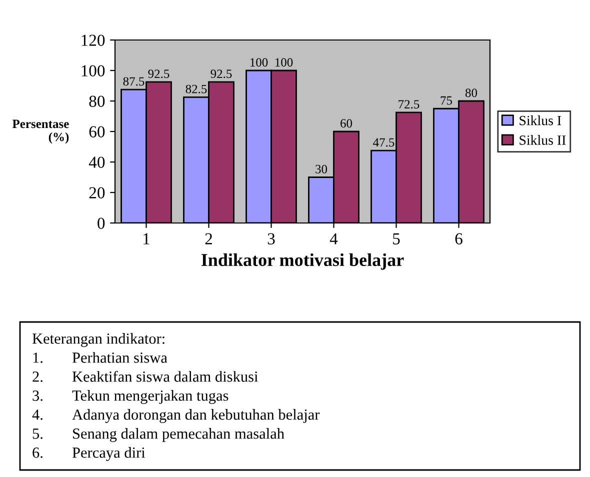  Describe the element at coordinates (334, 238) in the screenshot. I see `x-tick-label: 4` at that location.